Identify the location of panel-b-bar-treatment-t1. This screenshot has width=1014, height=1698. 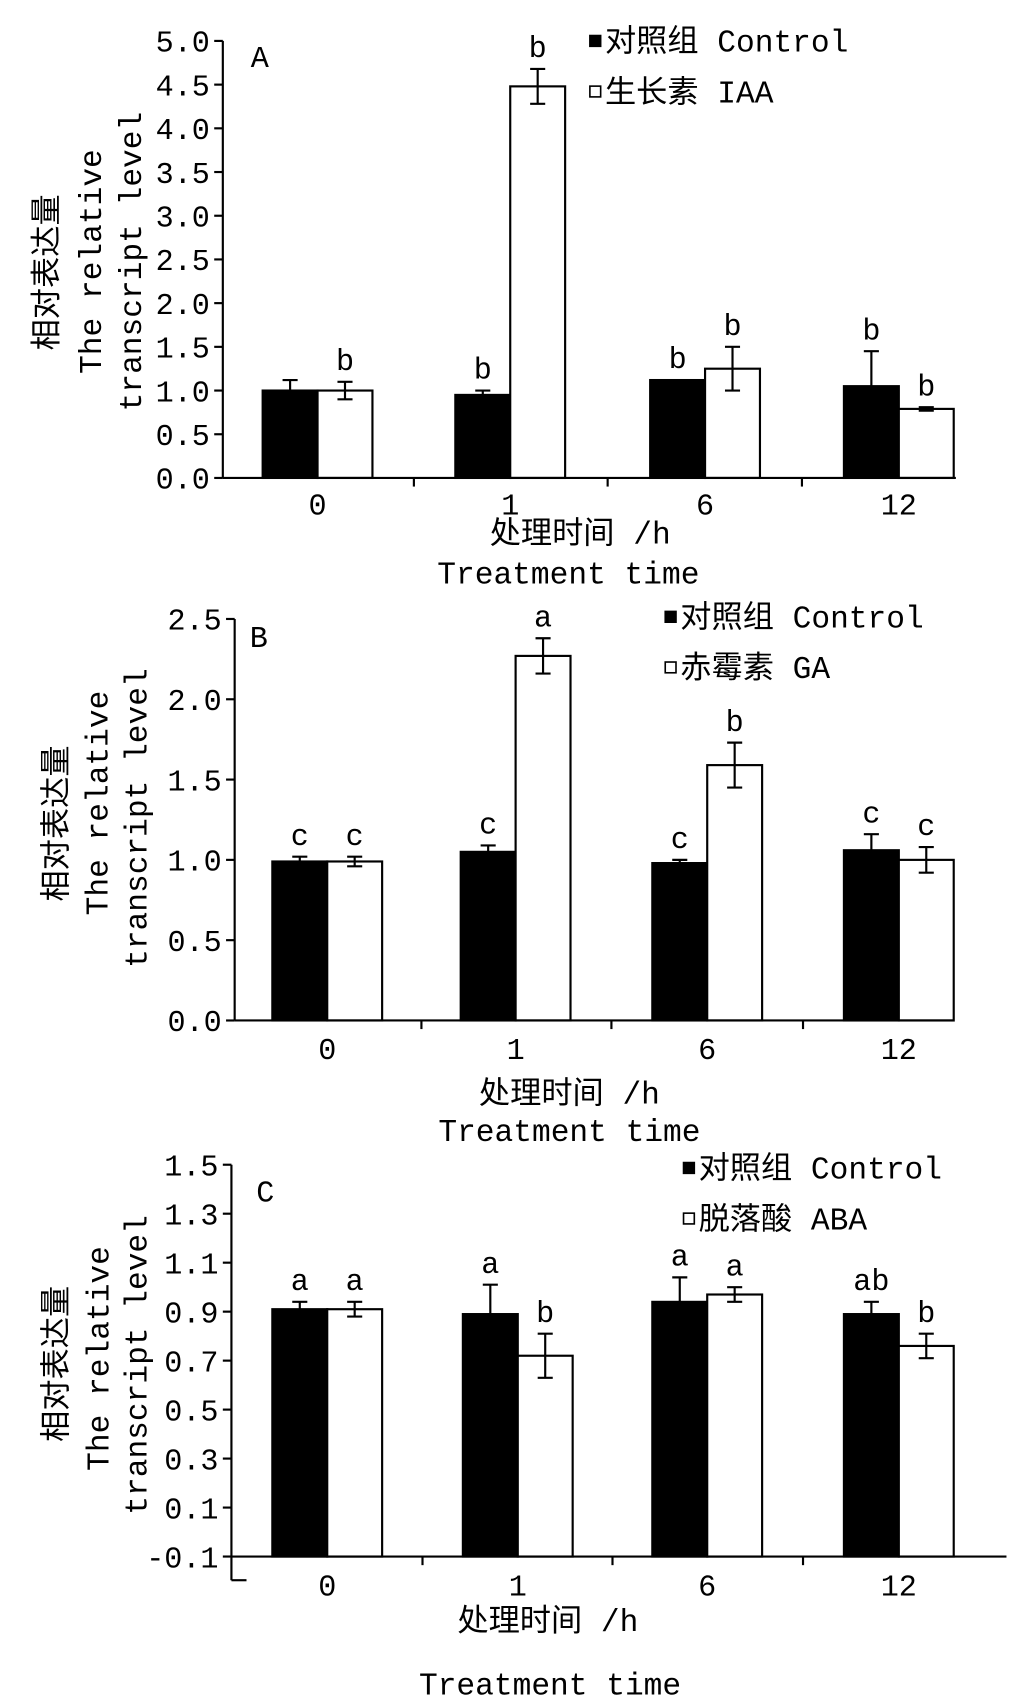
(543, 838).